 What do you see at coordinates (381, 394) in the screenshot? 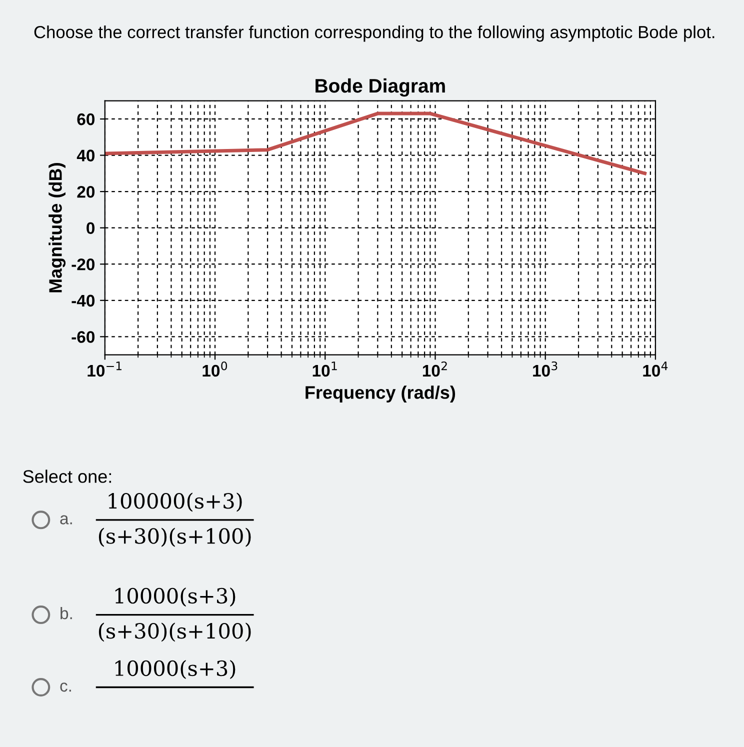
I see `x-axis-title: Frequency (rad/s)` at bounding box center [381, 394].